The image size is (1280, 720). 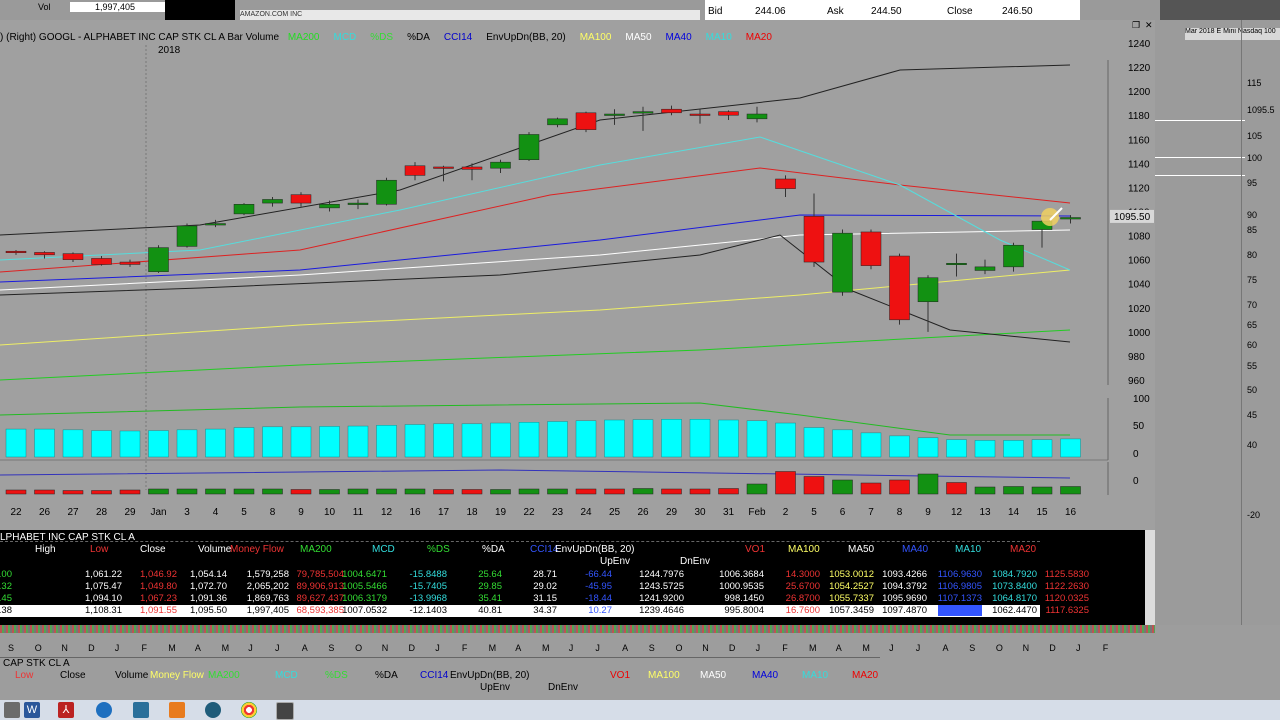 I want to click on table-subheaders: UpEnv DnEnv, so click(x=572, y=562).